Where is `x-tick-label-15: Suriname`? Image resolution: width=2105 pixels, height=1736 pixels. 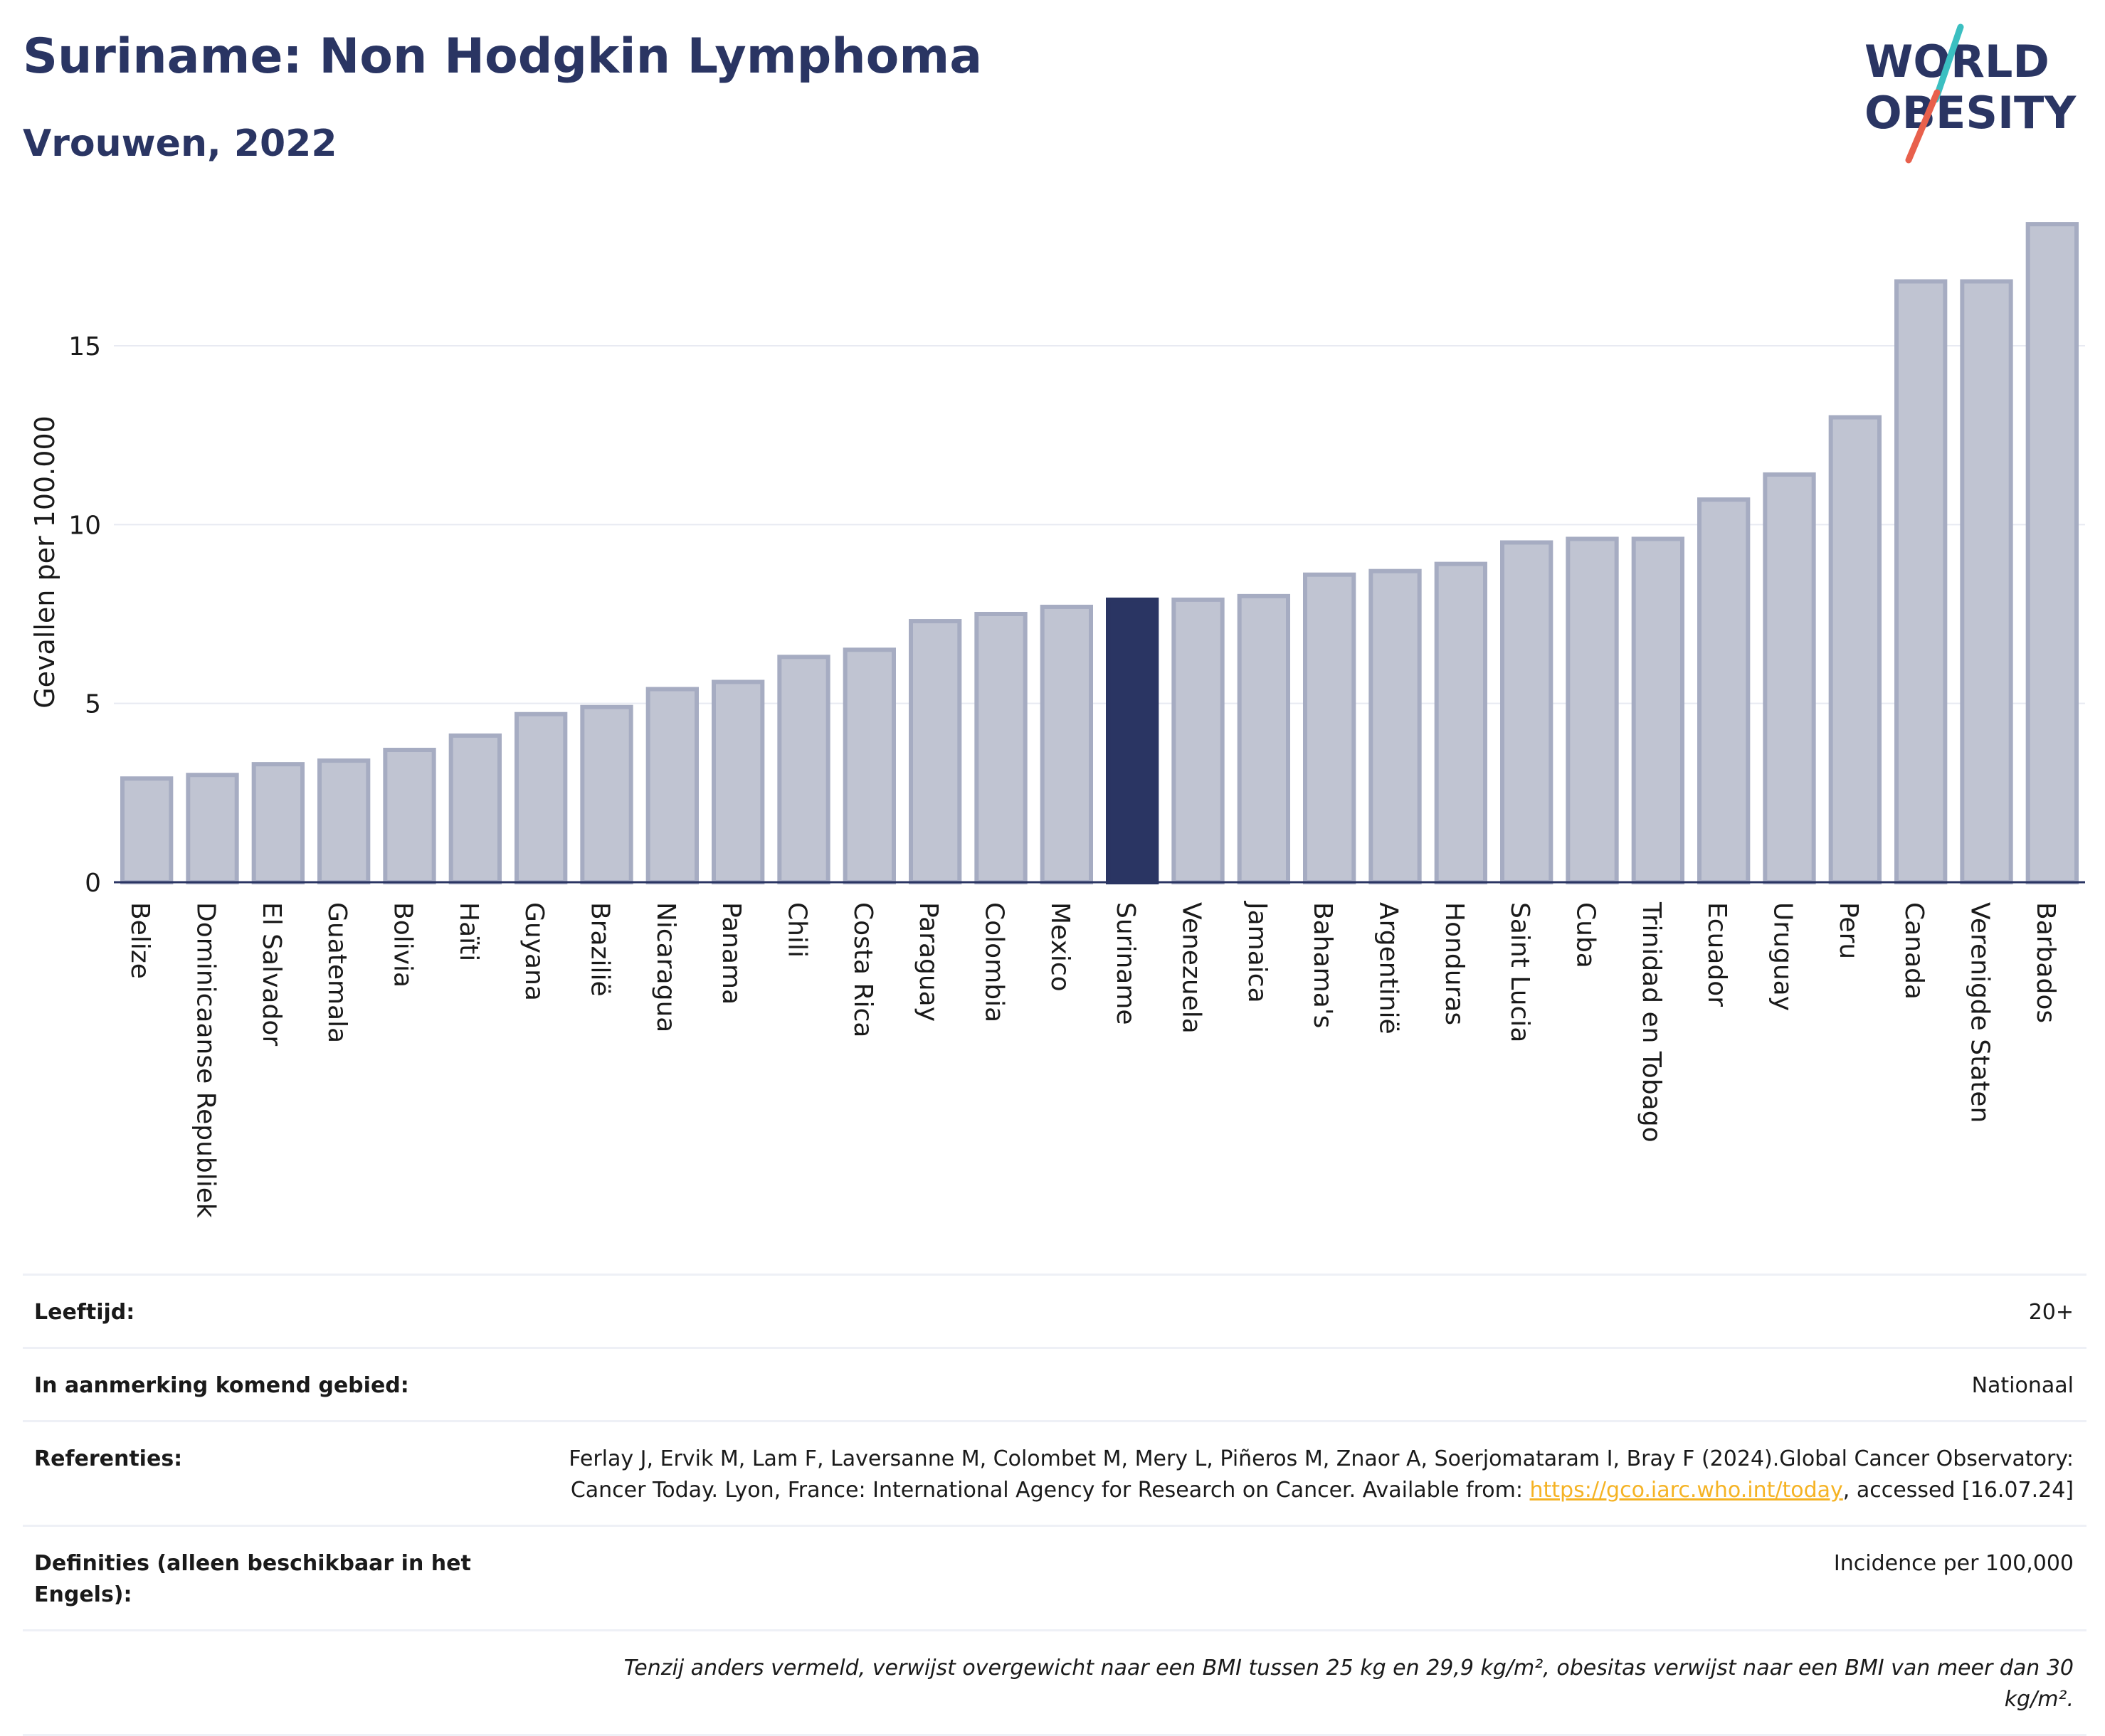
x-tick-label-15: Suriname is located at coordinates (1125, 963).